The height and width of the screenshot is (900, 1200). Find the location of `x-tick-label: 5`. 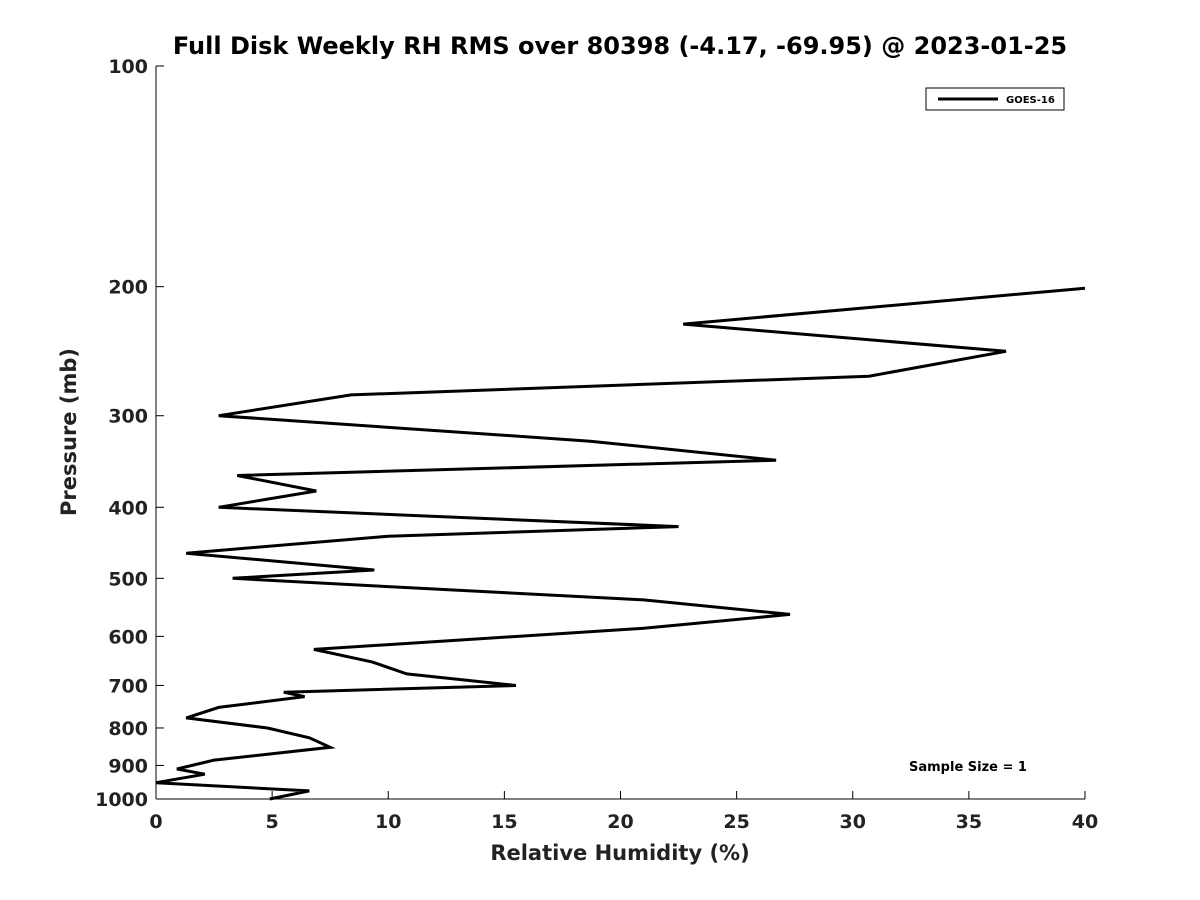

x-tick-label: 5 is located at coordinates (272, 822).